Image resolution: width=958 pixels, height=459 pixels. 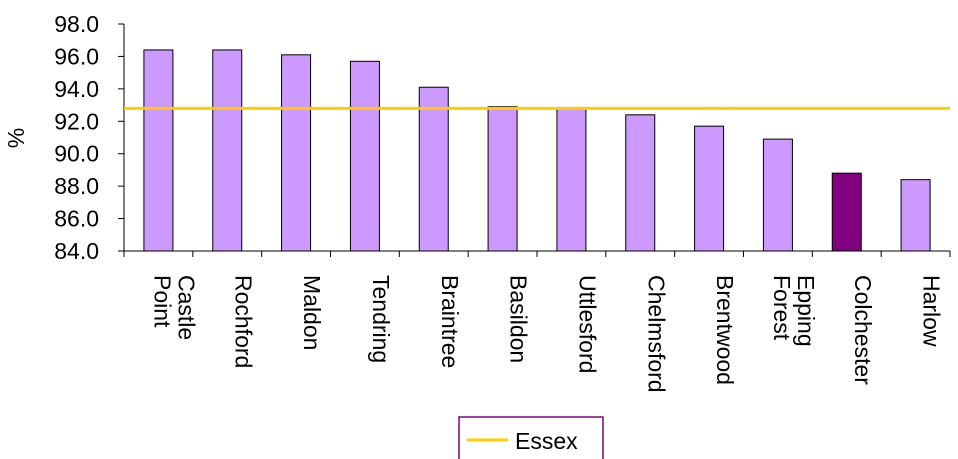 I want to click on bar-castle-point, so click(x=158, y=150).